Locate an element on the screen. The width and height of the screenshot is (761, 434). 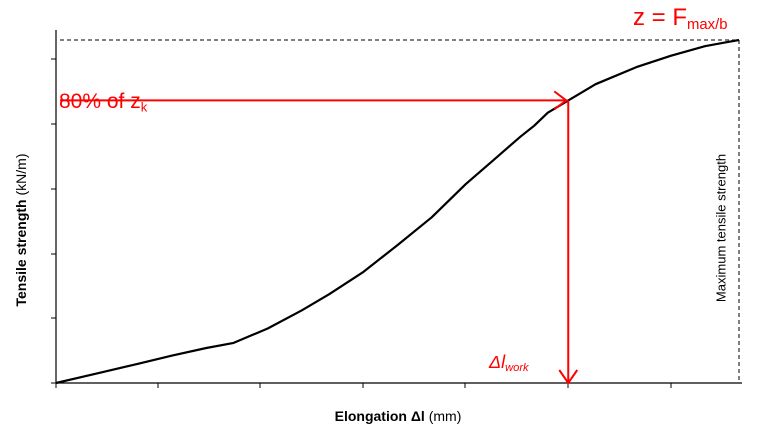
eighty-percent-arrowhead is located at coordinates (560, 100).